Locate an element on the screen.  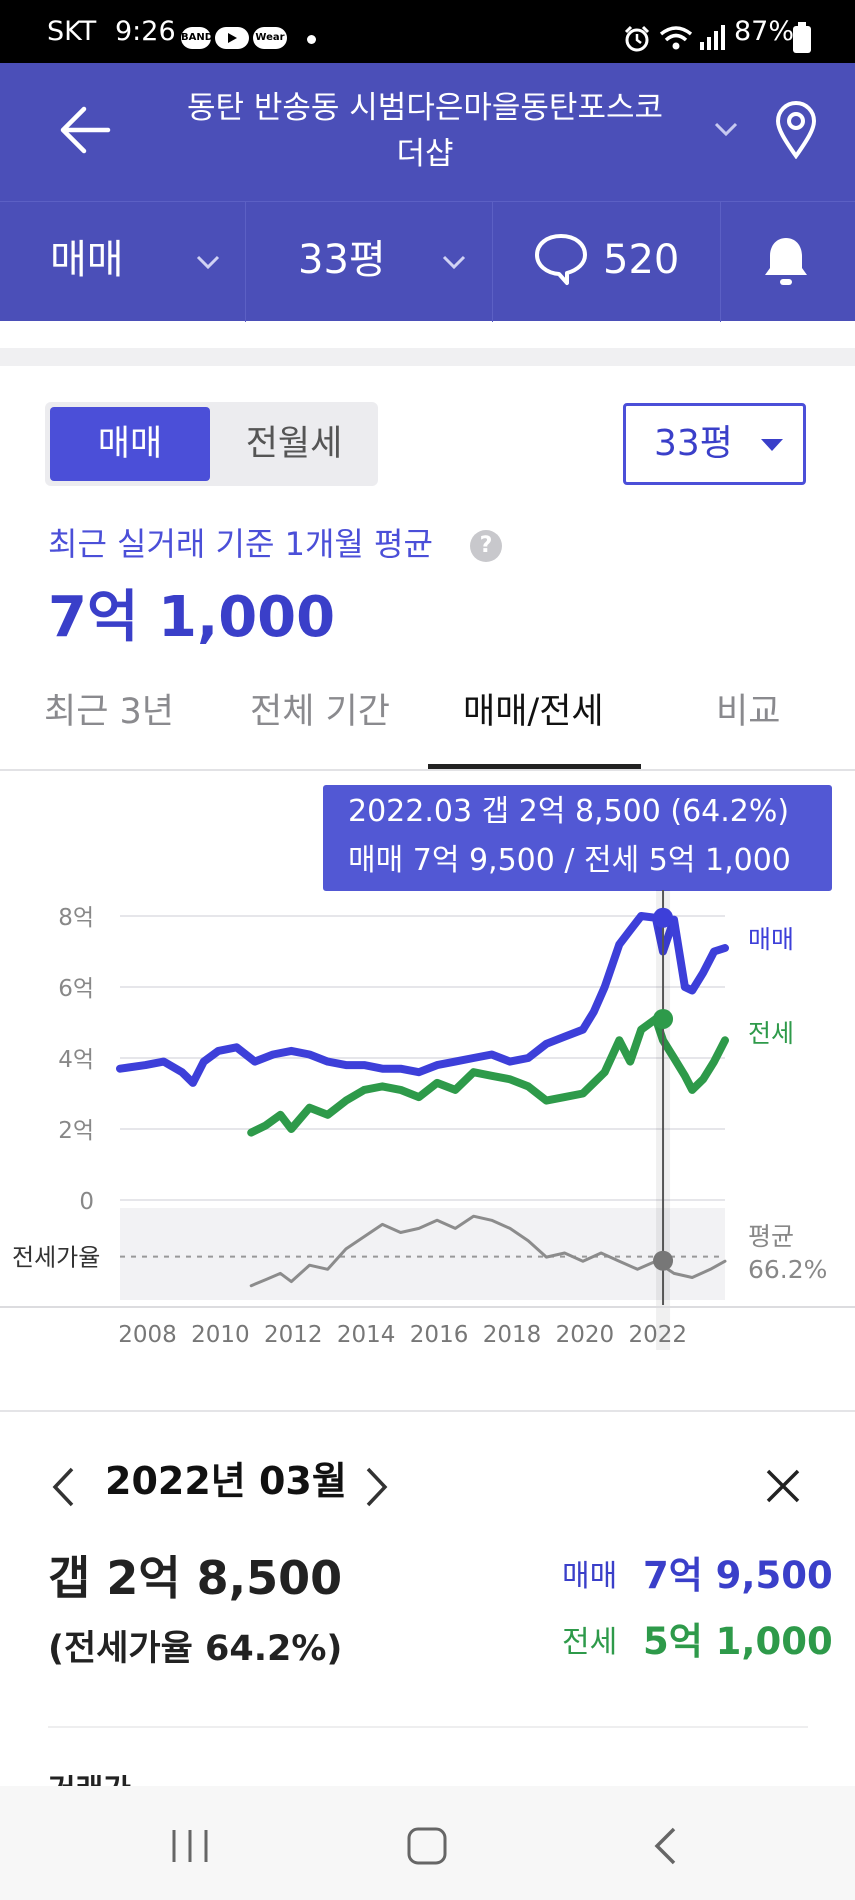
size-dropdown: 33평 is located at coordinates (714, 444).